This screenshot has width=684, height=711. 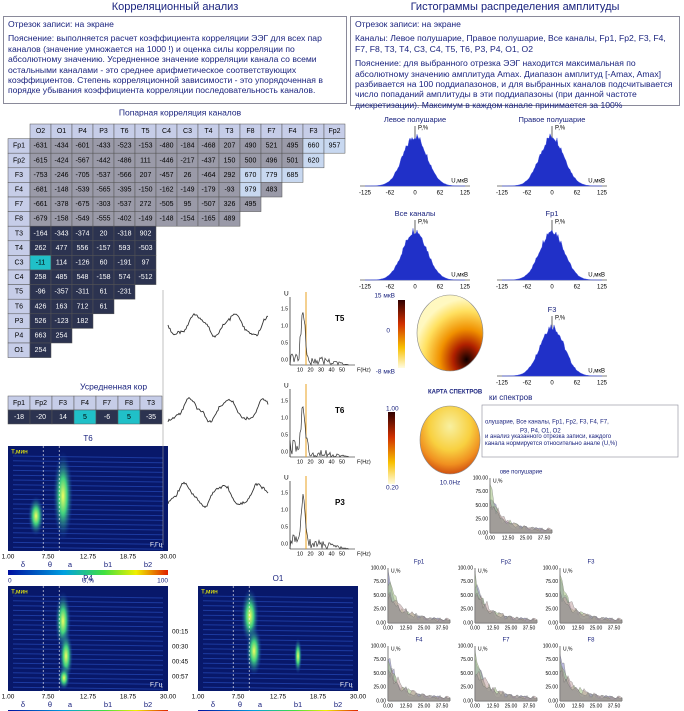 What do you see at coordinates (392, 488) in the screenshot?
I see `scale-label: 0.20` at bounding box center [392, 488].